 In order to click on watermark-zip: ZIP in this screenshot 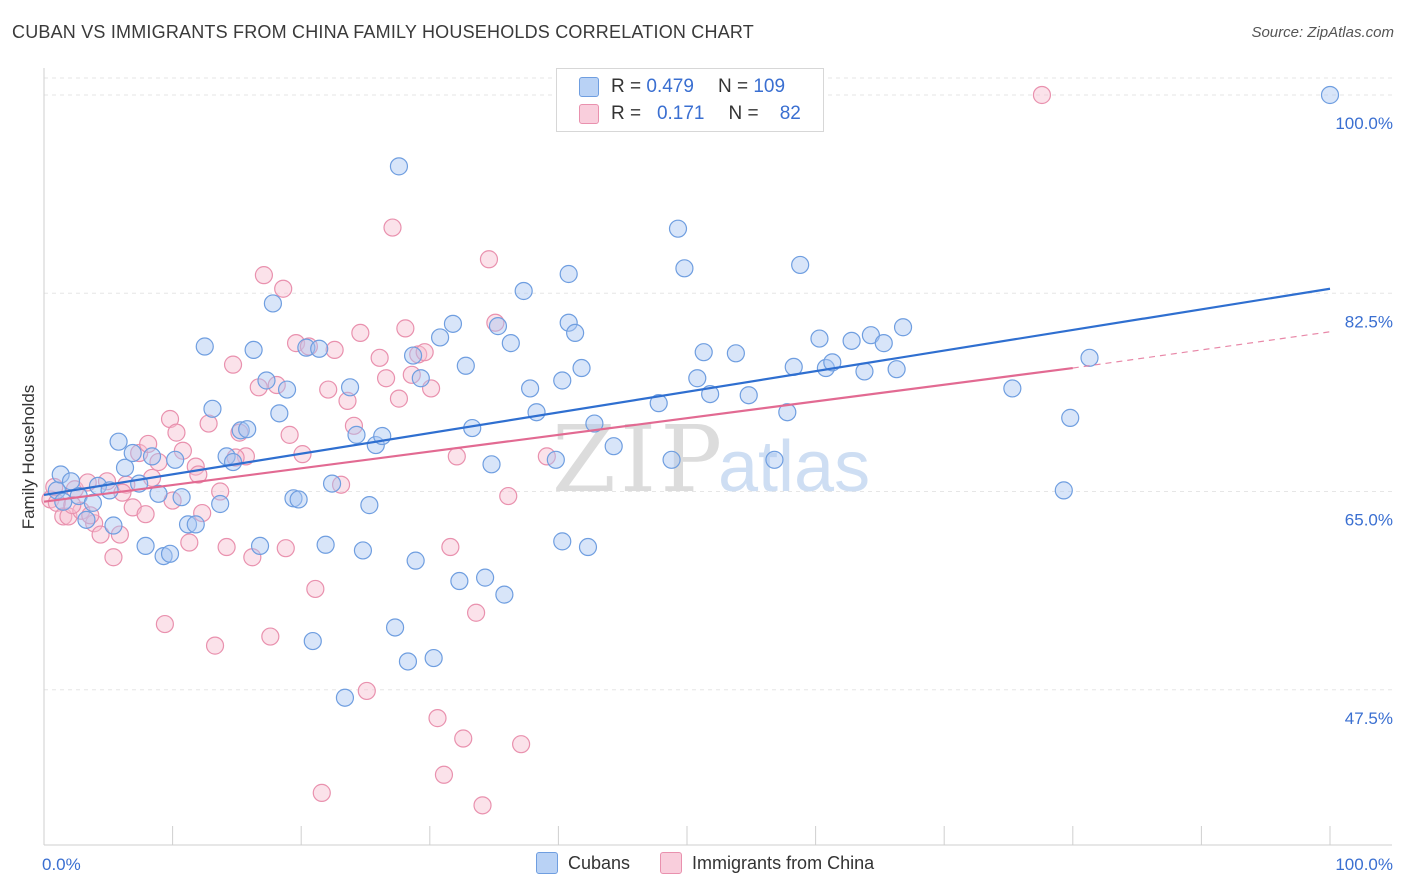, I will do `click(639, 459)`.